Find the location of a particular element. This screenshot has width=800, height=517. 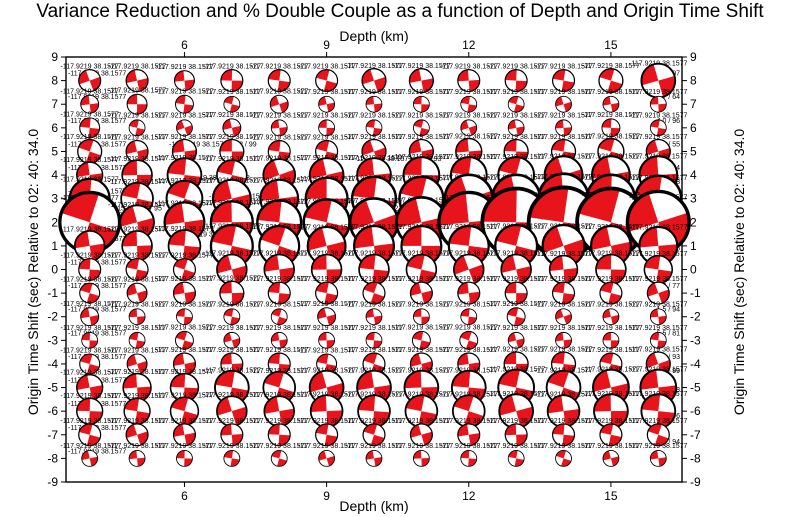

y-tick-label-right: 2 is located at coordinates (693, 222).